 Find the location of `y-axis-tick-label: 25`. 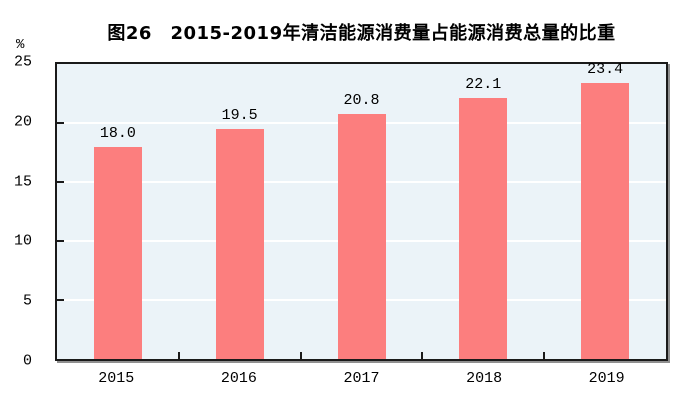

y-axis-tick-label: 25 is located at coordinates (22, 62).